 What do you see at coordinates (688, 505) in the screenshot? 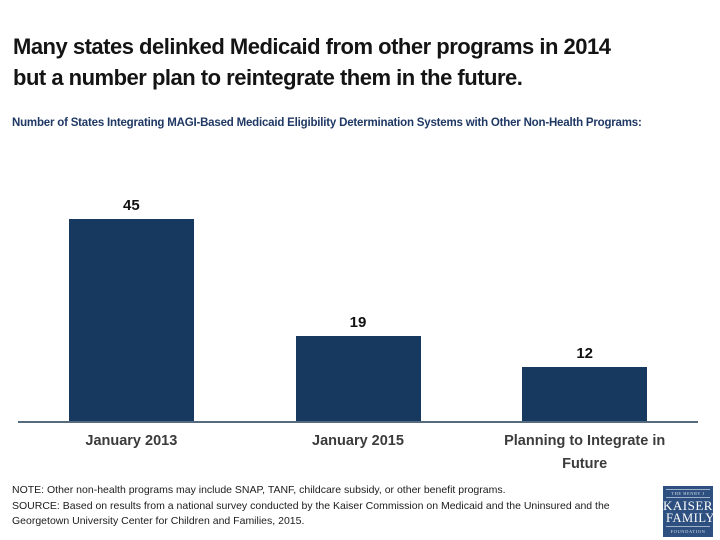
I see `logo-line-kaiser: KAISER` at bounding box center [688, 505].